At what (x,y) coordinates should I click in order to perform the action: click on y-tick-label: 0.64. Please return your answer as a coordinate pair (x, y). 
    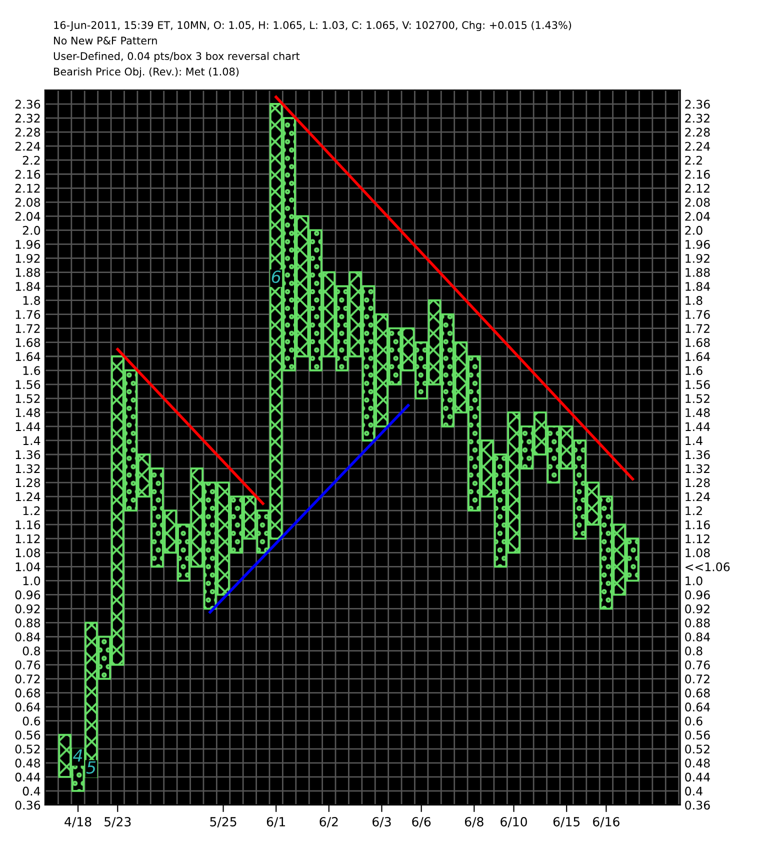
    Looking at the image, I should click on (27, 707).